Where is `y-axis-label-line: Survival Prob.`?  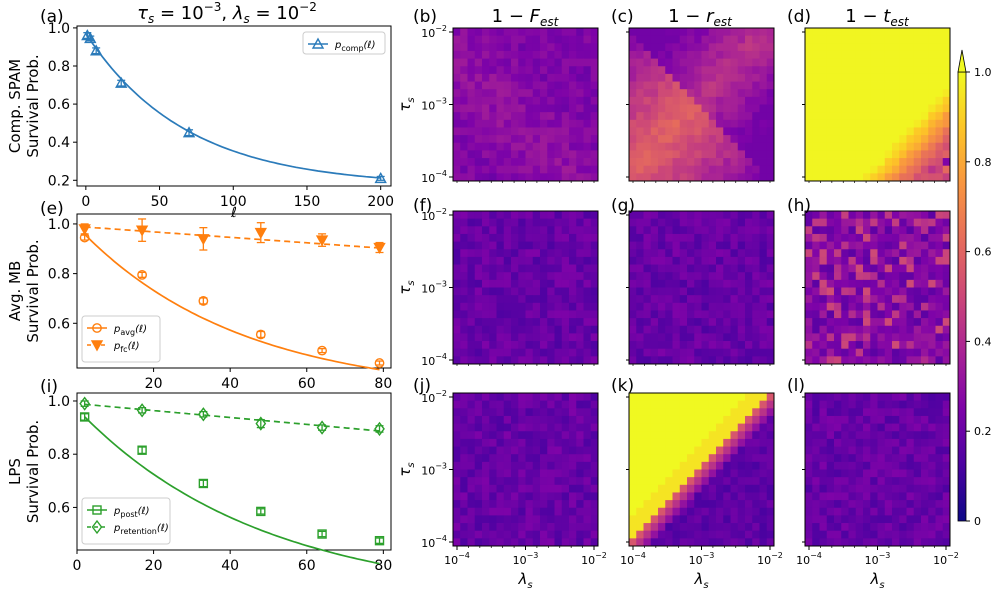
y-axis-label-line: Survival Prob. is located at coordinates (33, 105).